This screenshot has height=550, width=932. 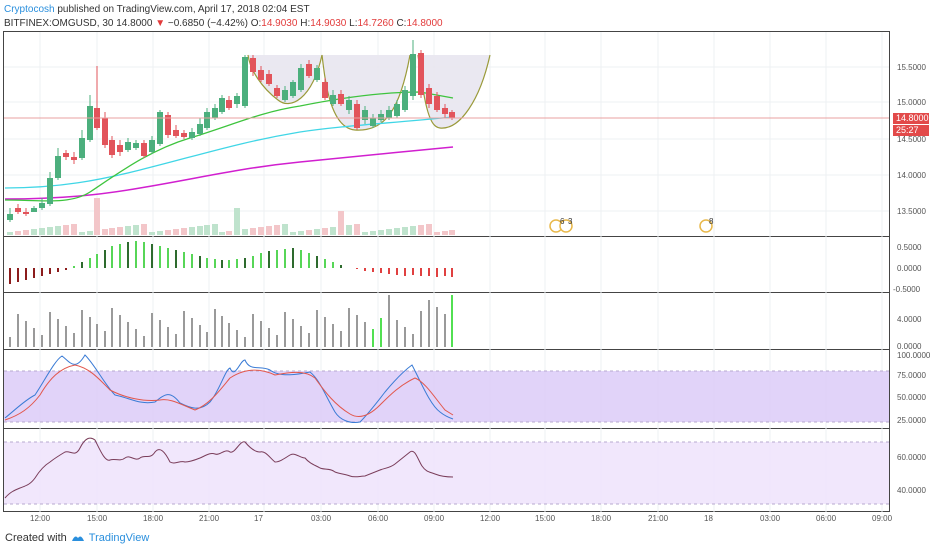 What do you see at coordinates (119, 538) in the screenshot?
I see `tradingview-brand: TradingView` at bounding box center [119, 538].